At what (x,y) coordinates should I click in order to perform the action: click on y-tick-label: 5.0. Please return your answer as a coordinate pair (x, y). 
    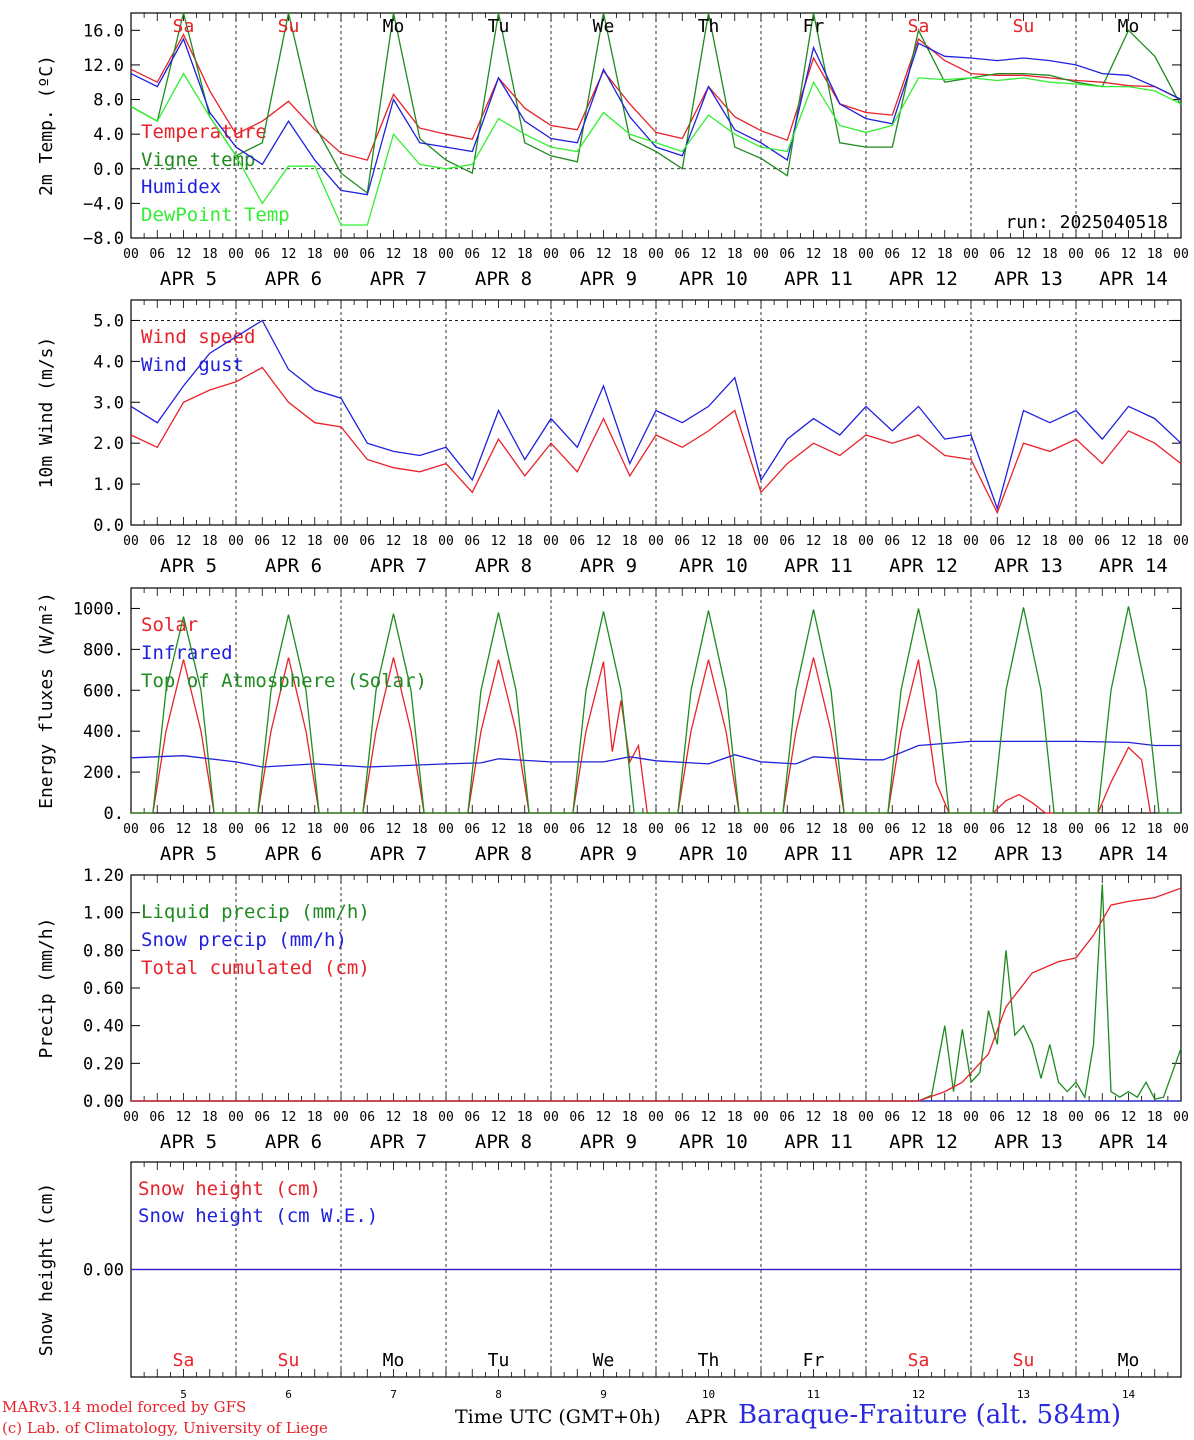
    Looking at the image, I should click on (108, 321).